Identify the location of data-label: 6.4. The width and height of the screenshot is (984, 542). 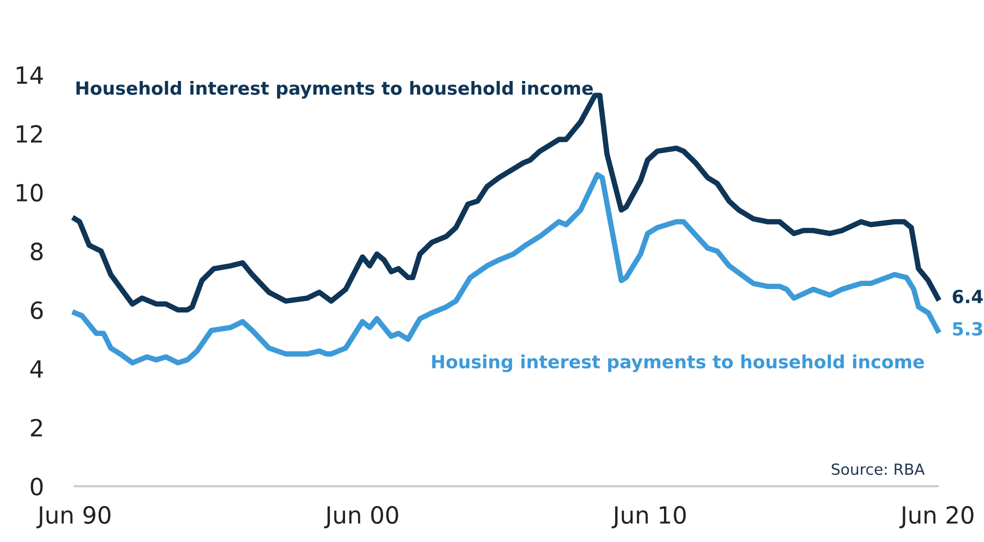
(967, 297).